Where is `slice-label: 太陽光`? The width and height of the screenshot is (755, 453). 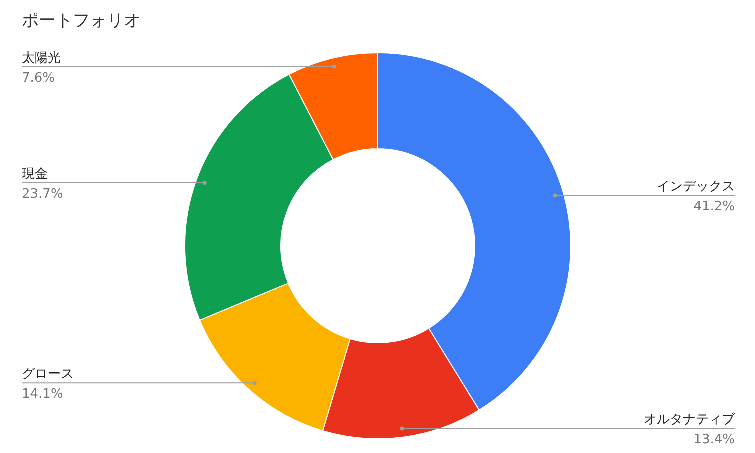 slice-label: 太陽光 is located at coordinates (41, 58).